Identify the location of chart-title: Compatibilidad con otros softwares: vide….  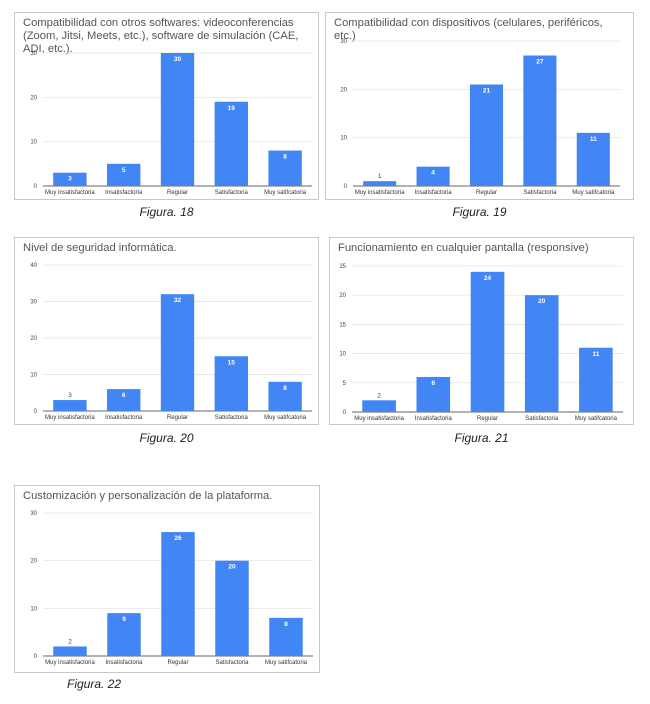
(161, 36).